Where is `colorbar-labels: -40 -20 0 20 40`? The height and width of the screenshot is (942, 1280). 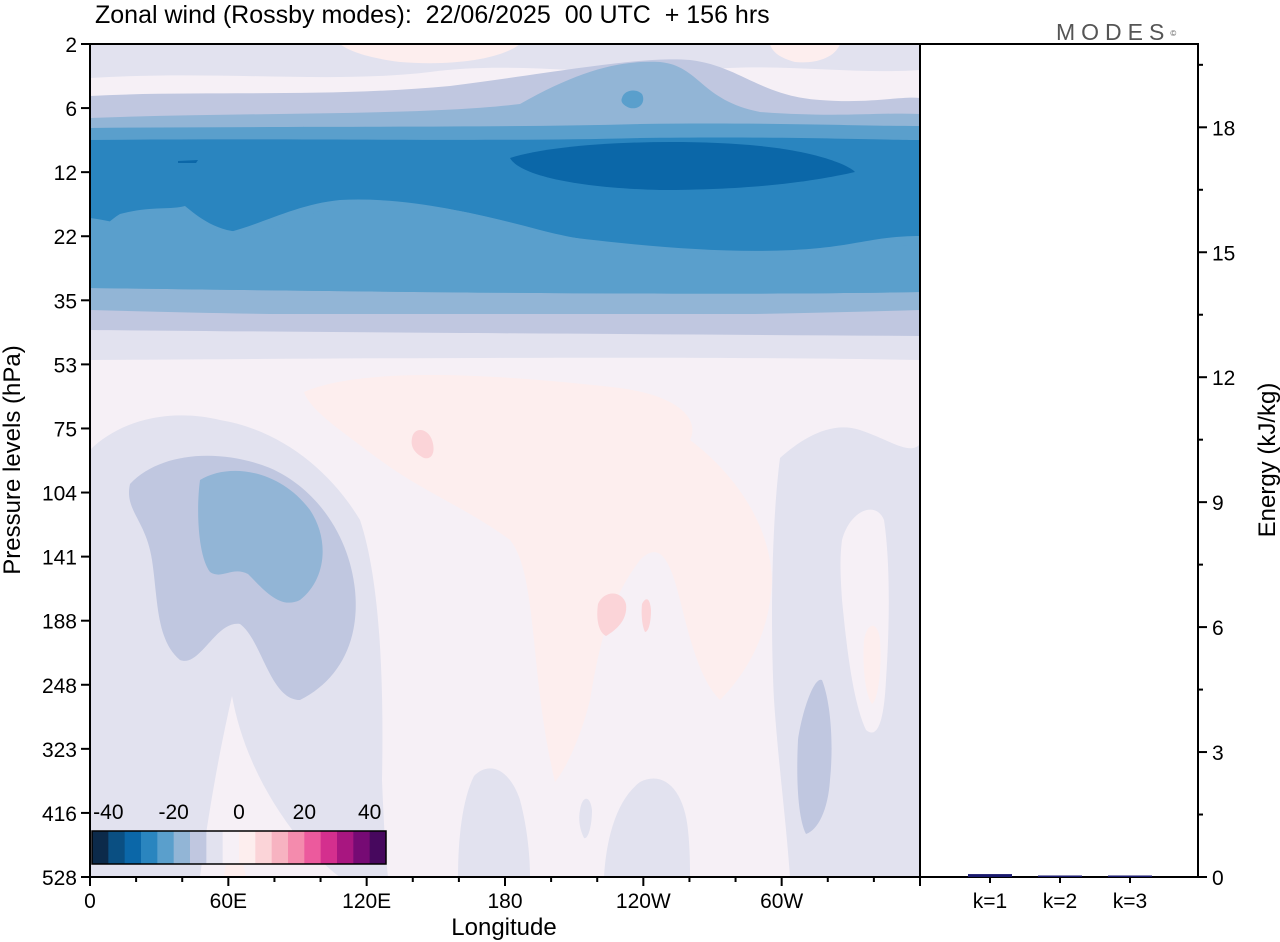
colorbar-labels: -40 -20 0 20 40 is located at coordinates (237, 812).